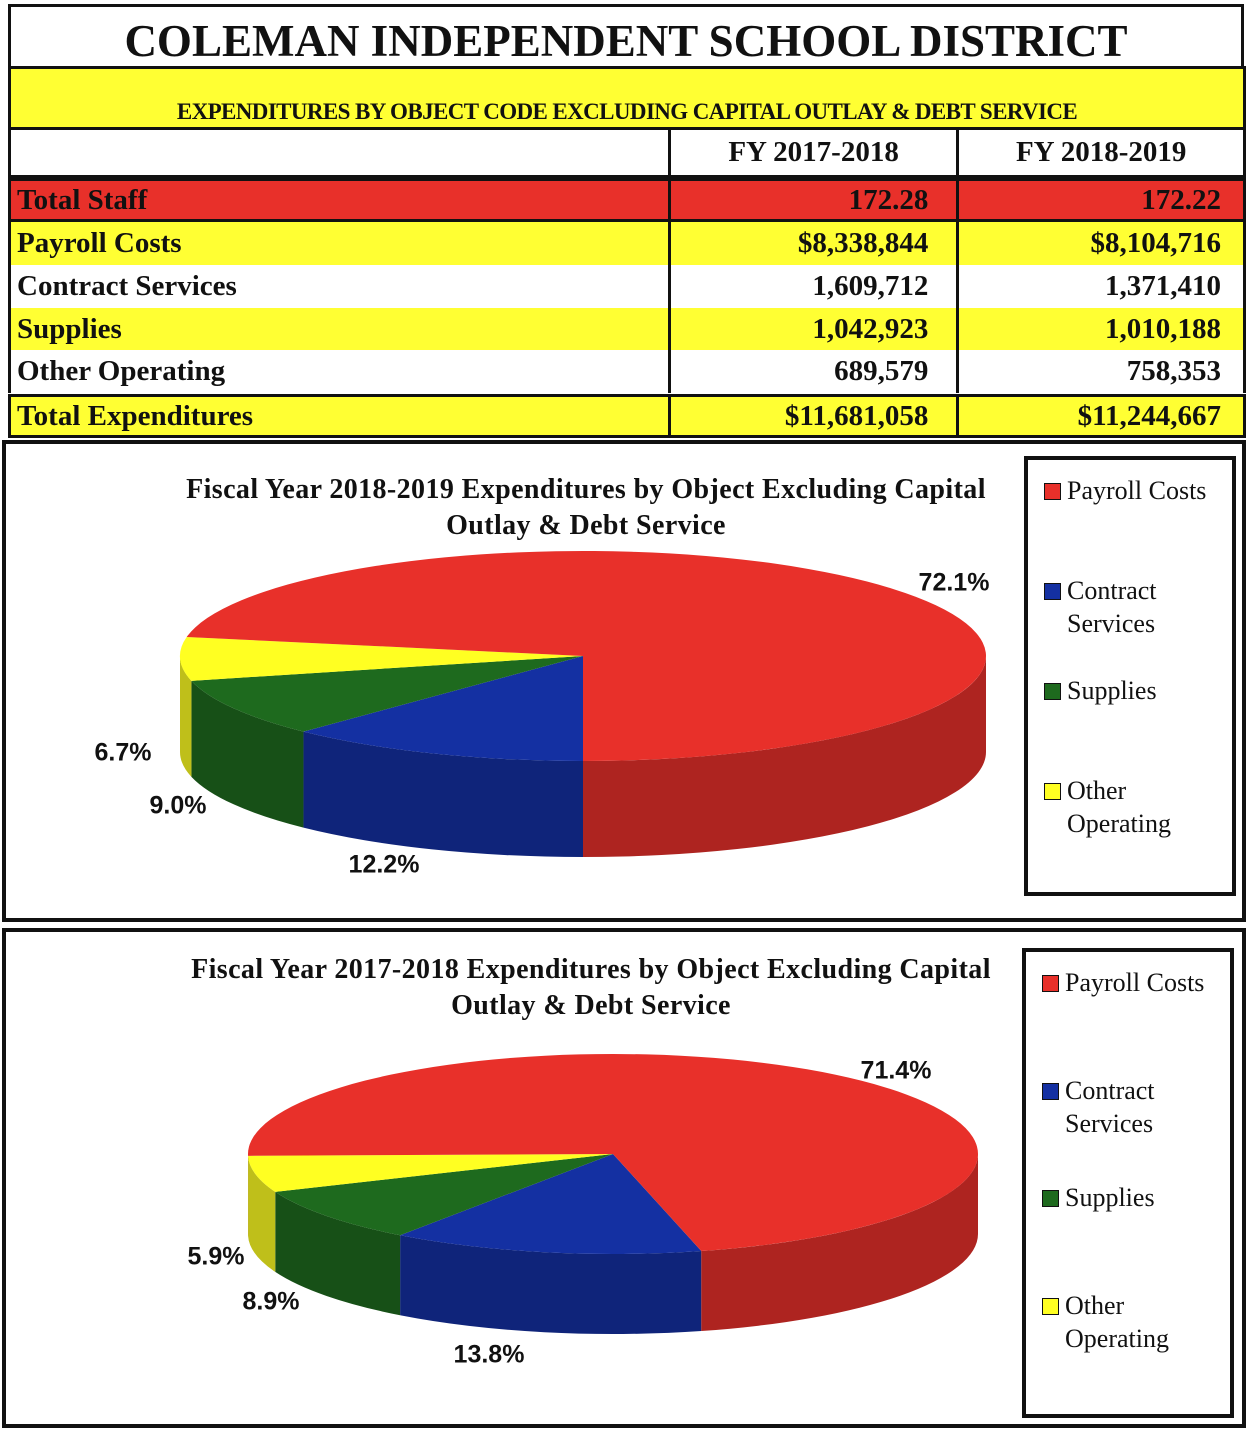  What do you see at coordinates (812, 243) in the screenshot?
I see `cell: $8,338,844` at bounding box center [812, 243].